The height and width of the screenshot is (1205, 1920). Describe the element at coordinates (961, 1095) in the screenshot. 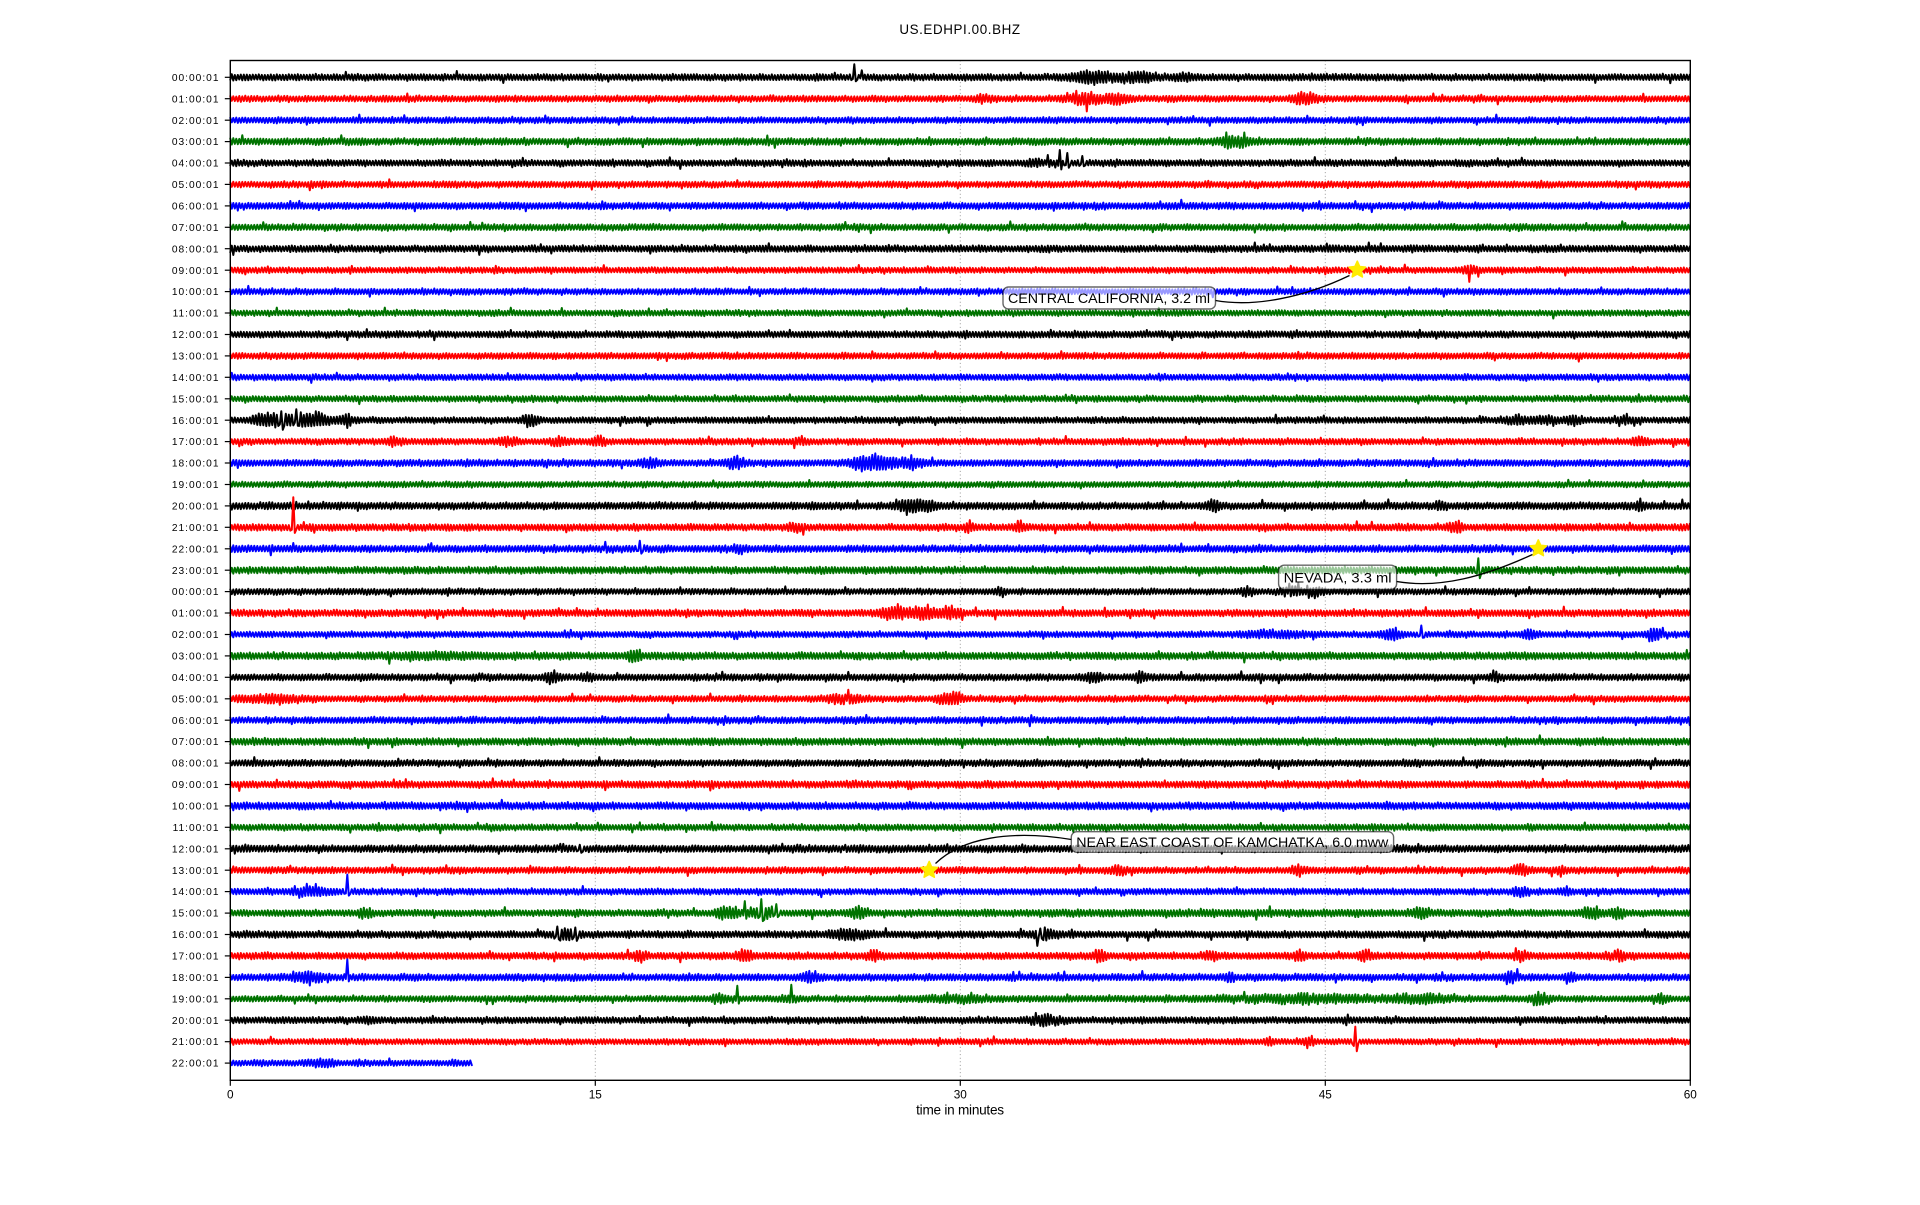

I see `svg-text: 30` at that location.